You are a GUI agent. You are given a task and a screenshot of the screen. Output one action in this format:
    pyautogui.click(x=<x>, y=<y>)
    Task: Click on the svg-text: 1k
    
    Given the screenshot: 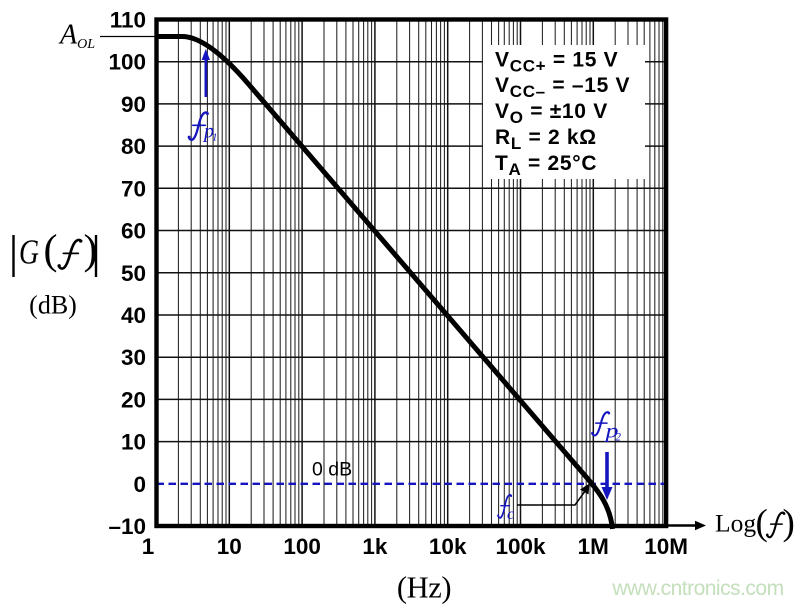 What is the action you would take?
    pyautogui.click(x=375, y=546)
    